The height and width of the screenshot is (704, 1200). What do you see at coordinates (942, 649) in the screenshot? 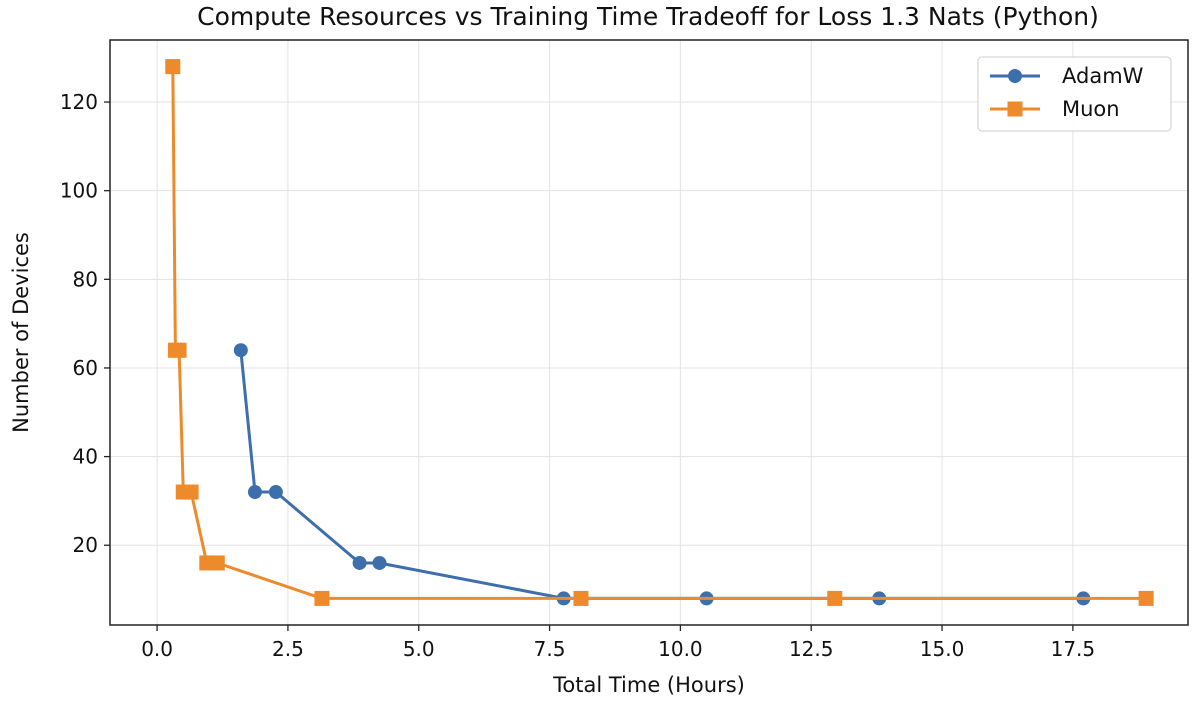
I see `x-tick-label: 15.0` at bounding box center [942, 649].